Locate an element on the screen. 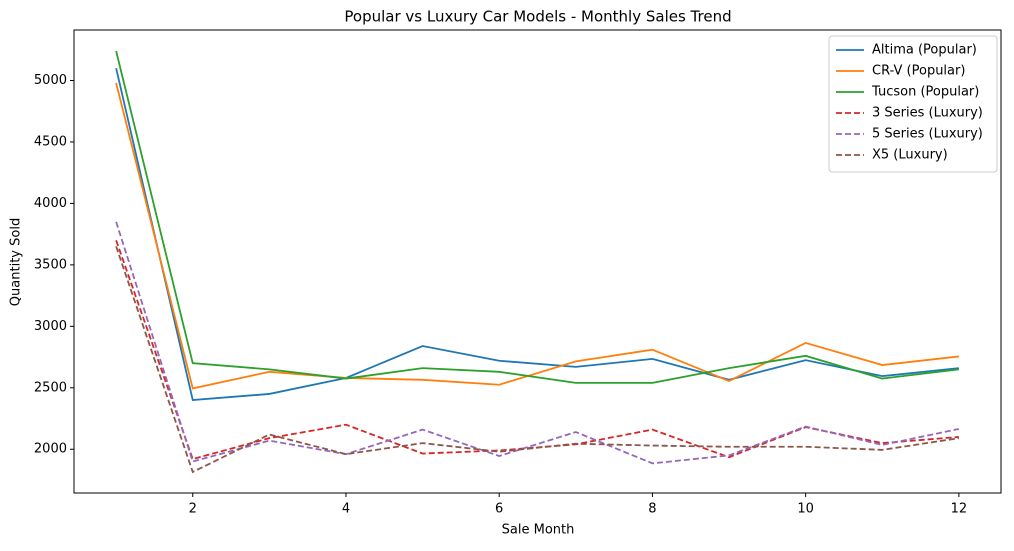 The height and width of the screenshot is (551, 1014). x-tick-label: 6 is located at coordinates (499, 509).